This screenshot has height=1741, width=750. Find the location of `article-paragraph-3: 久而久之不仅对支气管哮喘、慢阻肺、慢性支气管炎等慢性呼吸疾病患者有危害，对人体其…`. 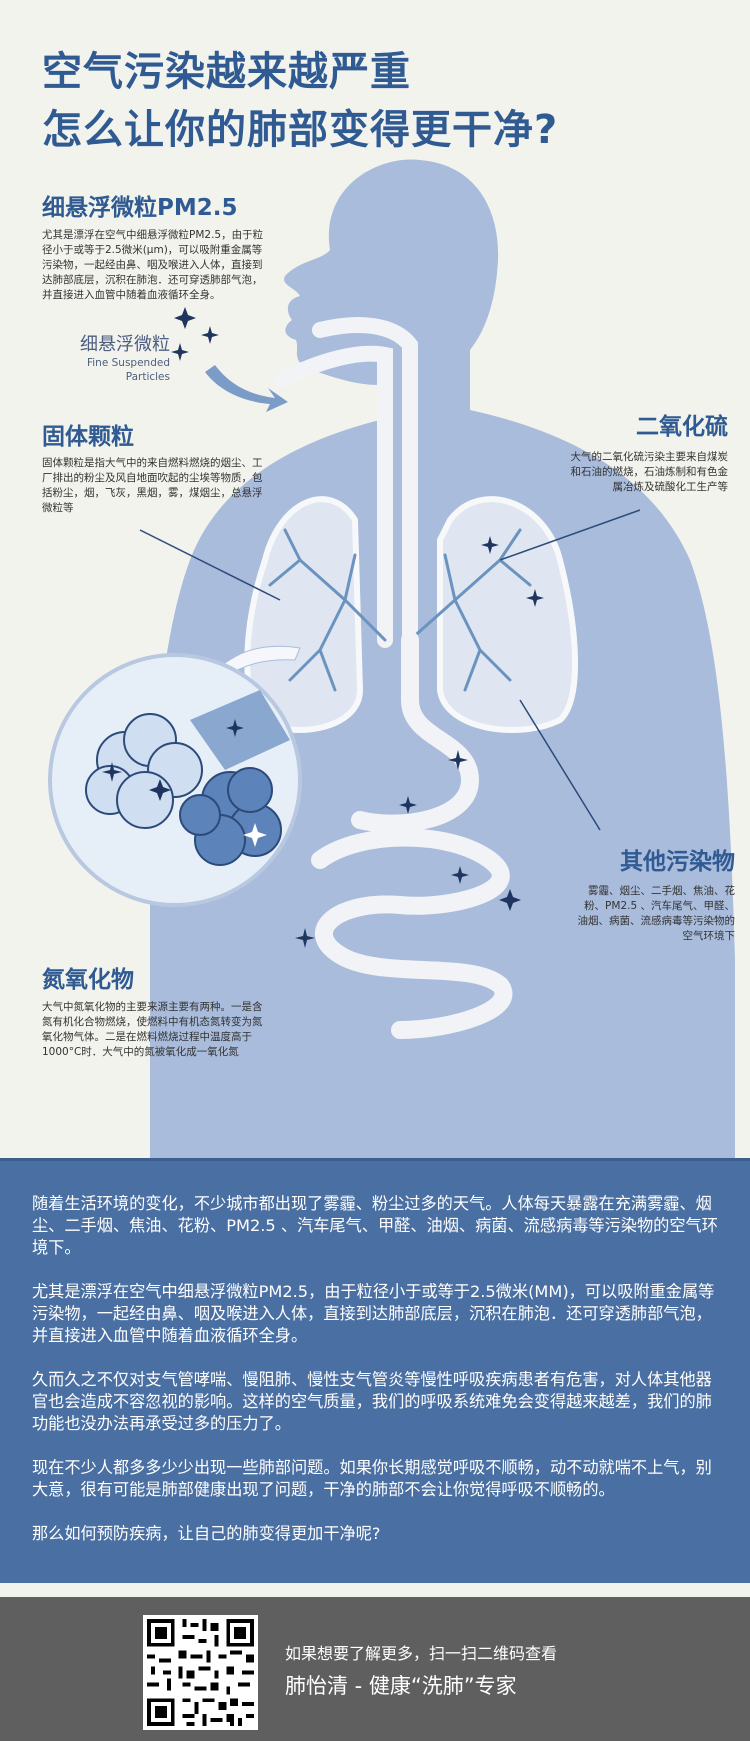

article-paragraph-3: 久而久之不仅对支气管哮喘、慢阻肺、慢性支气管炎等慢性呼吸疾病患者有危害，对人体其… is located at coordinates (372, 1401).